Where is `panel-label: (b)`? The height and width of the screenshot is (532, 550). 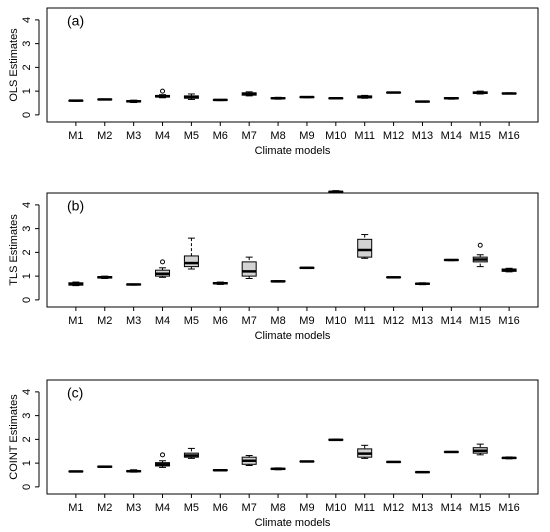 panel-label: (b) is located at coordinates (75, 206).